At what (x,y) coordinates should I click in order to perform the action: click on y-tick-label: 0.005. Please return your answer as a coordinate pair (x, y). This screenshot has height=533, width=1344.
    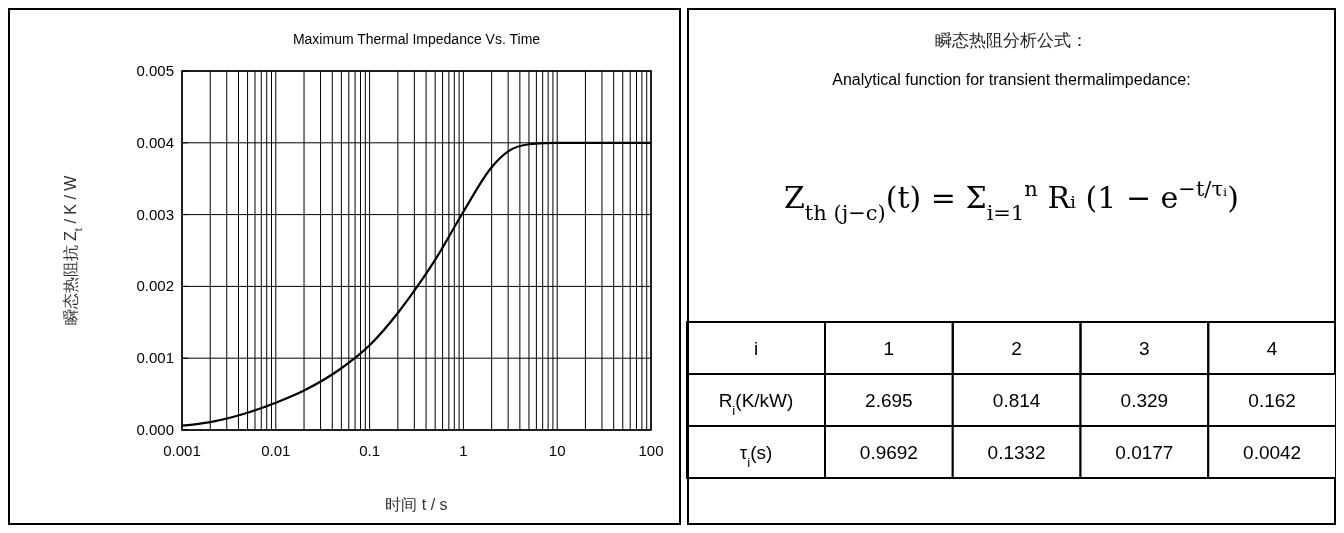
    Looking at the image, I should click on (155, 70).